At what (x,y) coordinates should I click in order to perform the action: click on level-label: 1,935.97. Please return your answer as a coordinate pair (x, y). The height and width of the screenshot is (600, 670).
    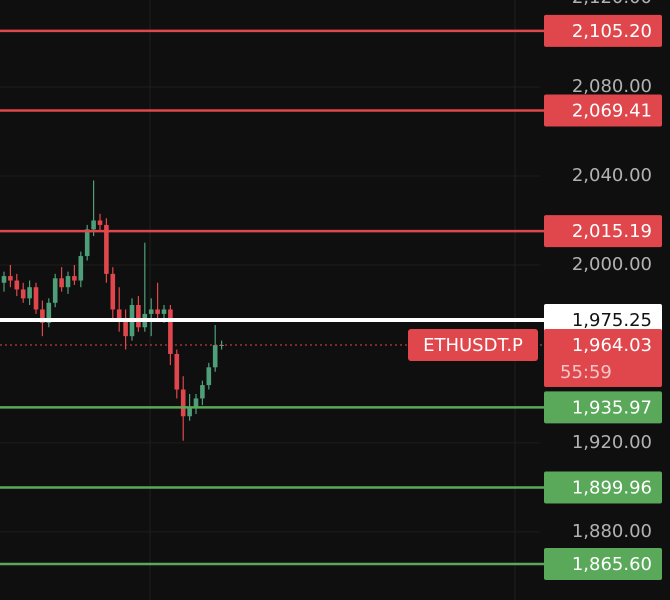
    Looking at the image, I should click on (612, 407).